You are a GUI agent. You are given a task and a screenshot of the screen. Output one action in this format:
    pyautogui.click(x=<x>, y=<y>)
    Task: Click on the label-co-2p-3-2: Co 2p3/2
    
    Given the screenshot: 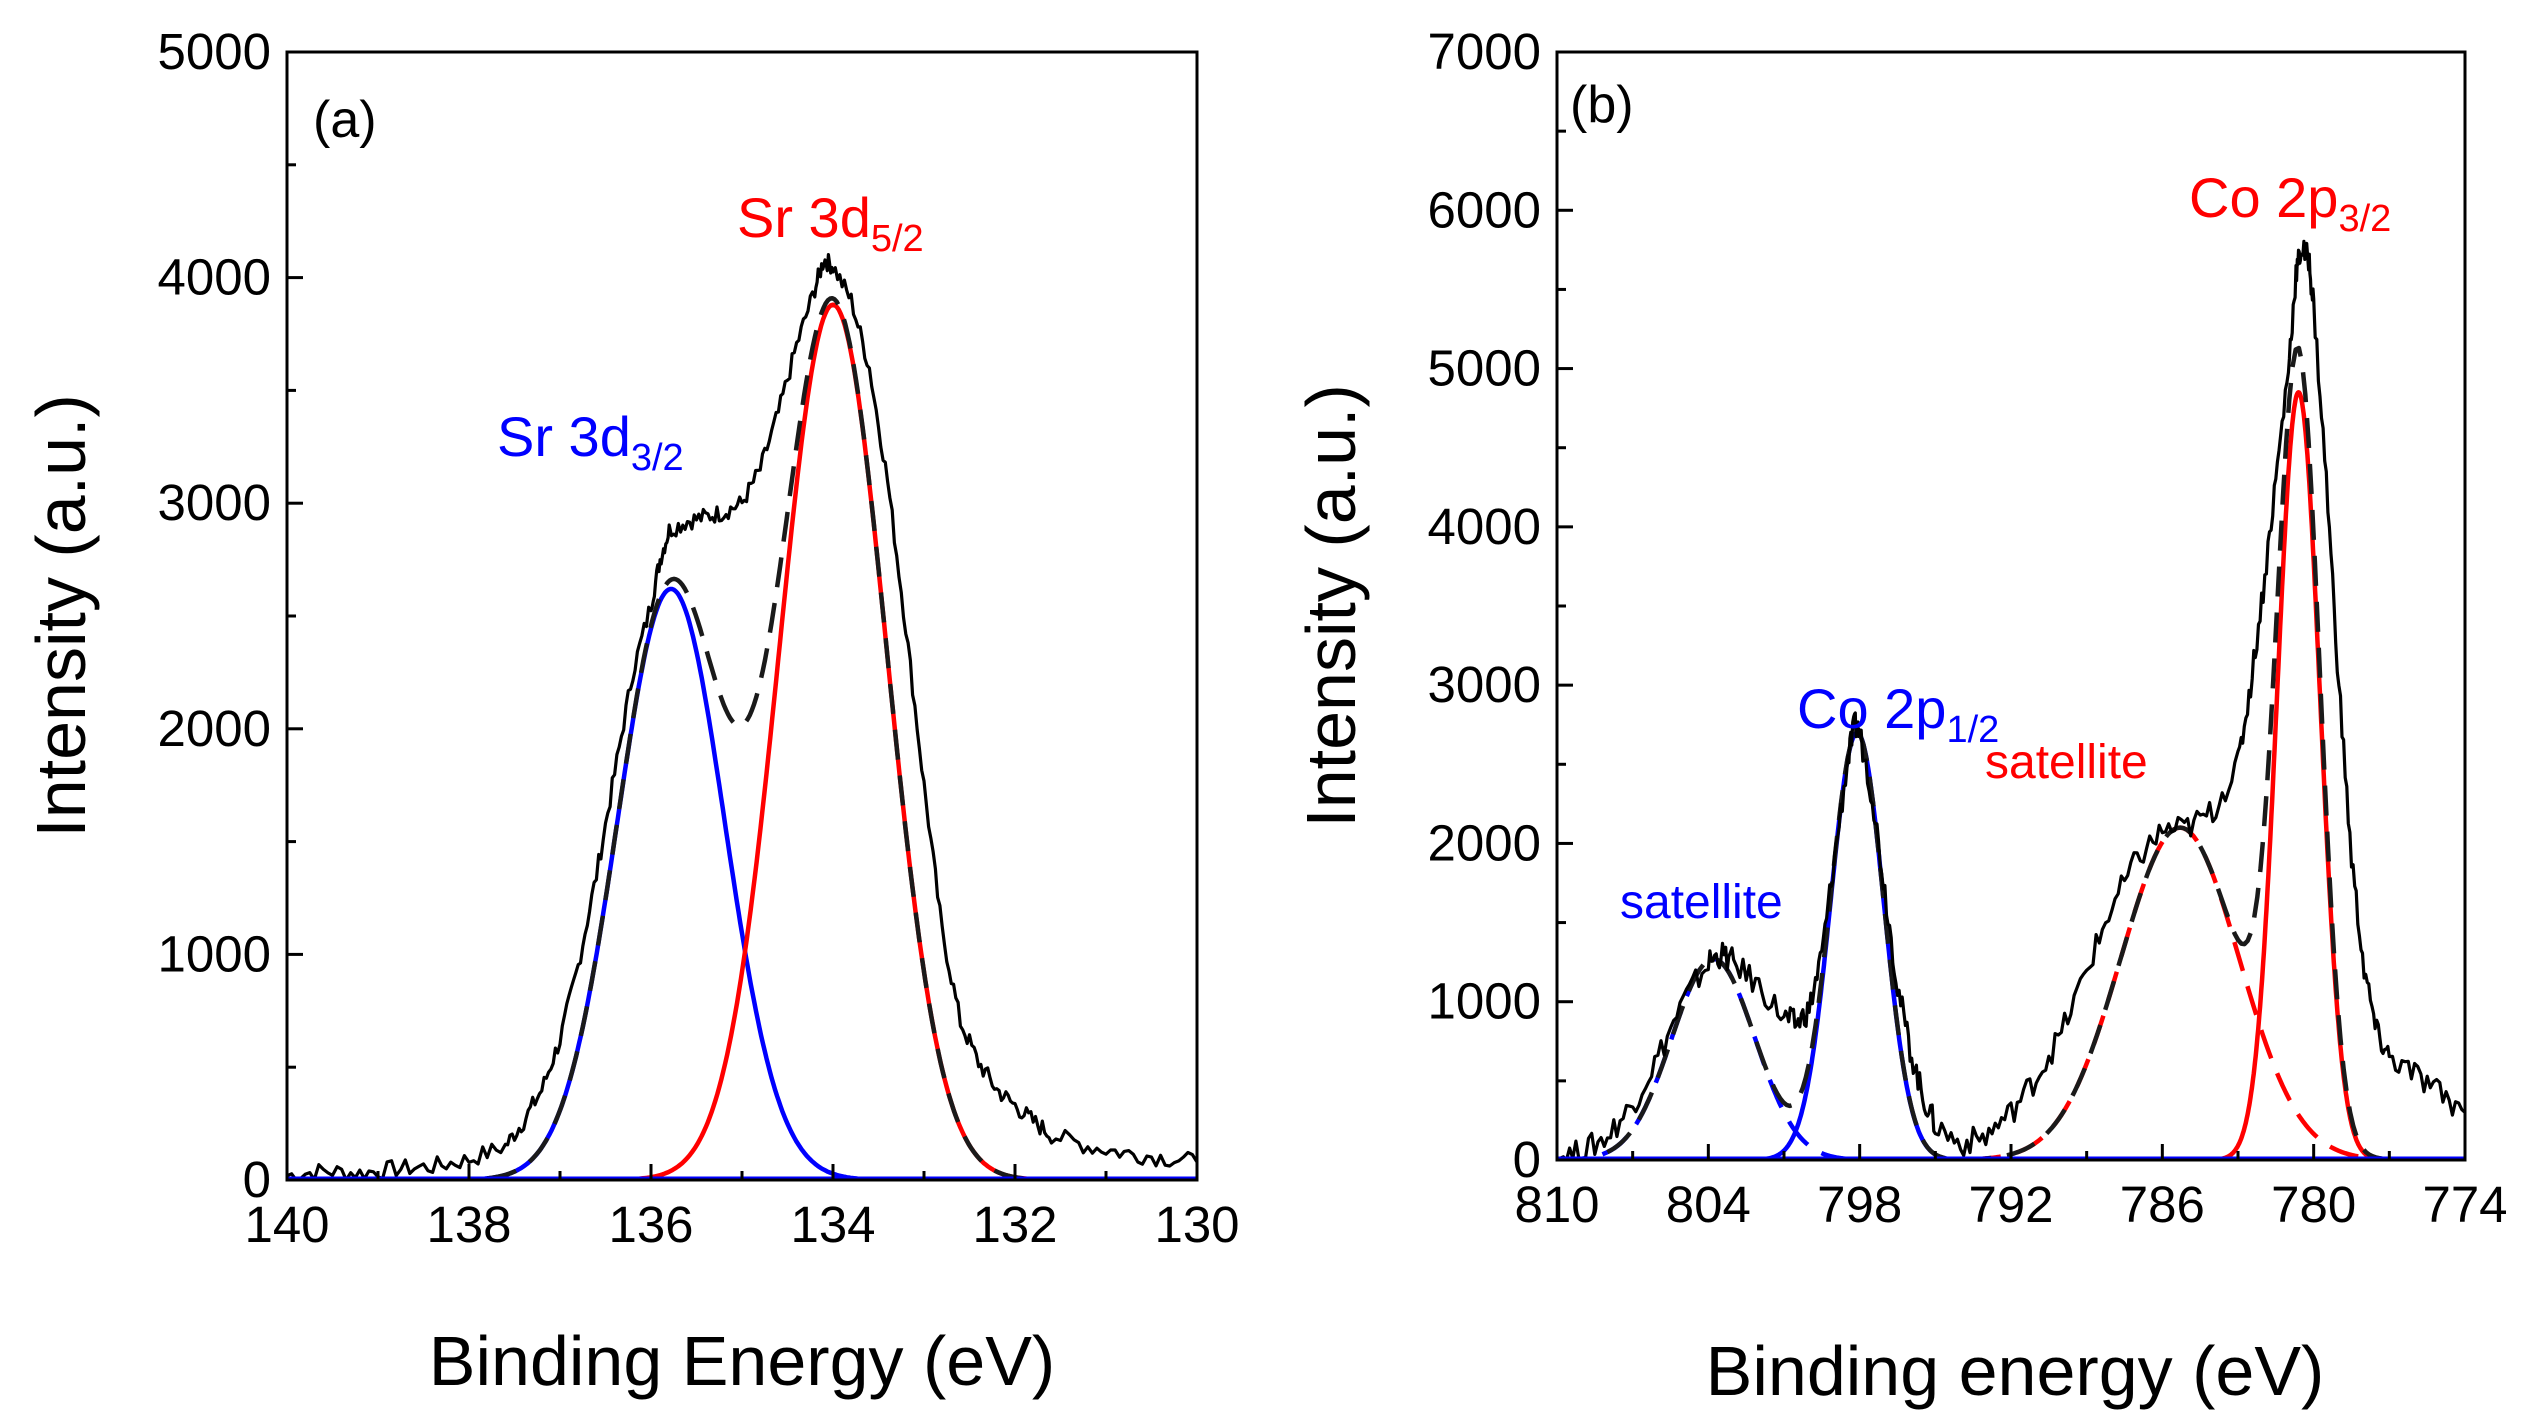 What is the action you would take?
    pyautogui.click(x=2290, y=203)
    